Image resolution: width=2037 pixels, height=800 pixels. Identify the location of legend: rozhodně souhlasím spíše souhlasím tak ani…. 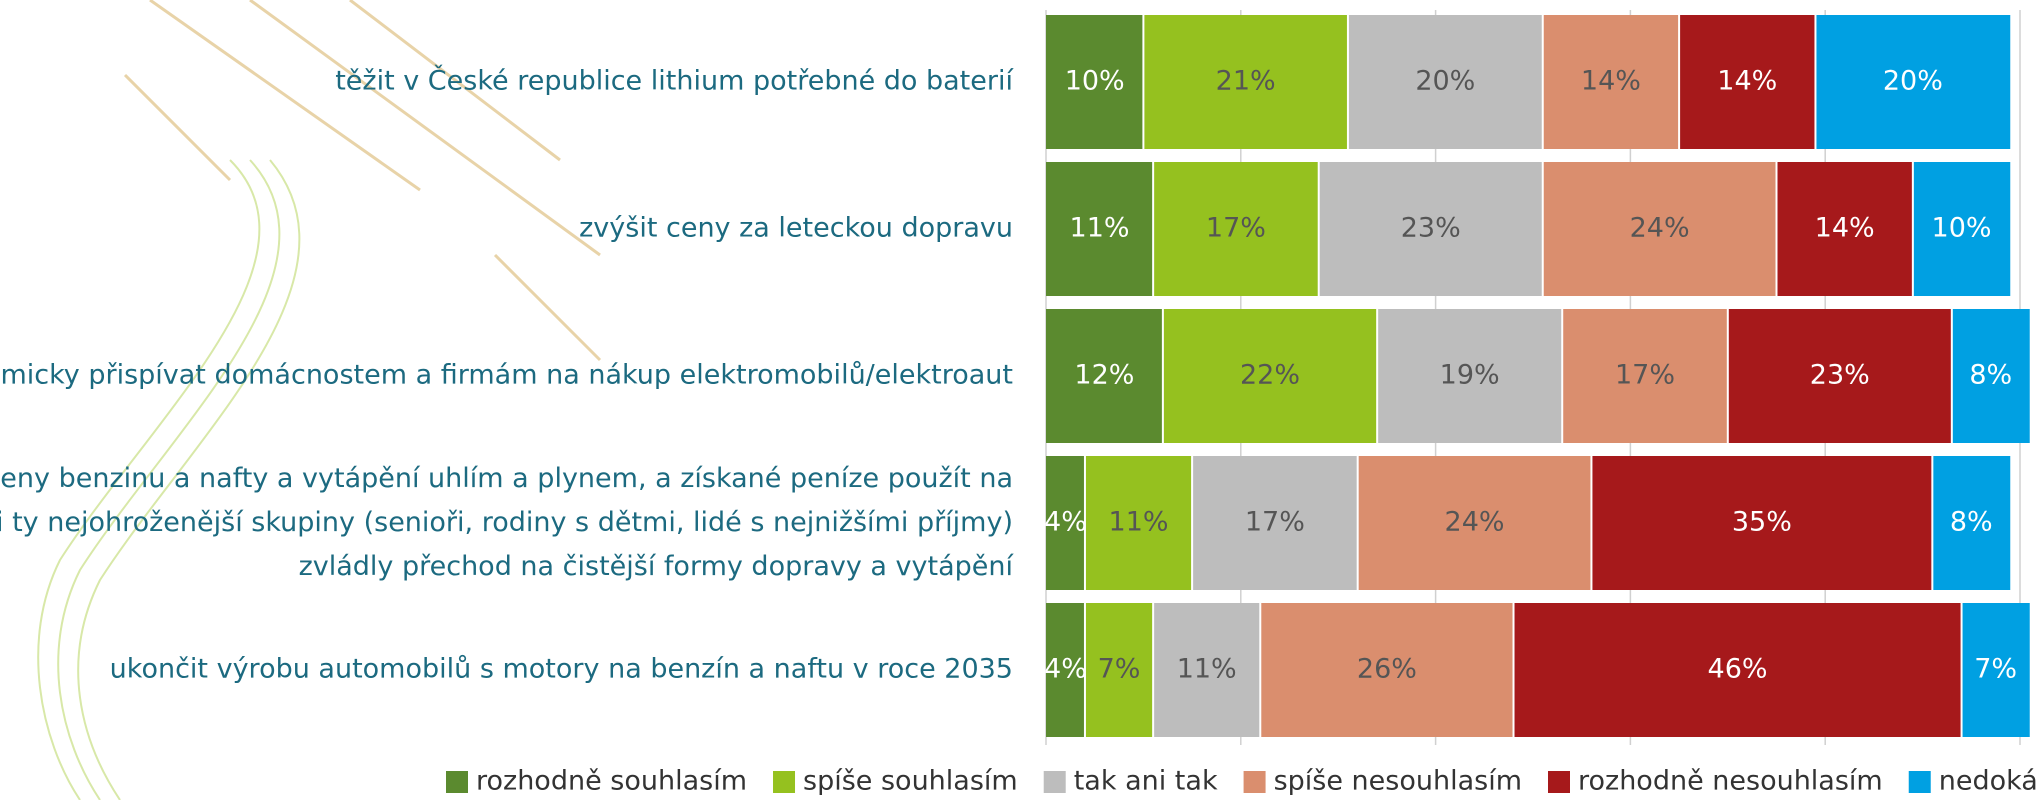
(1241, 781).